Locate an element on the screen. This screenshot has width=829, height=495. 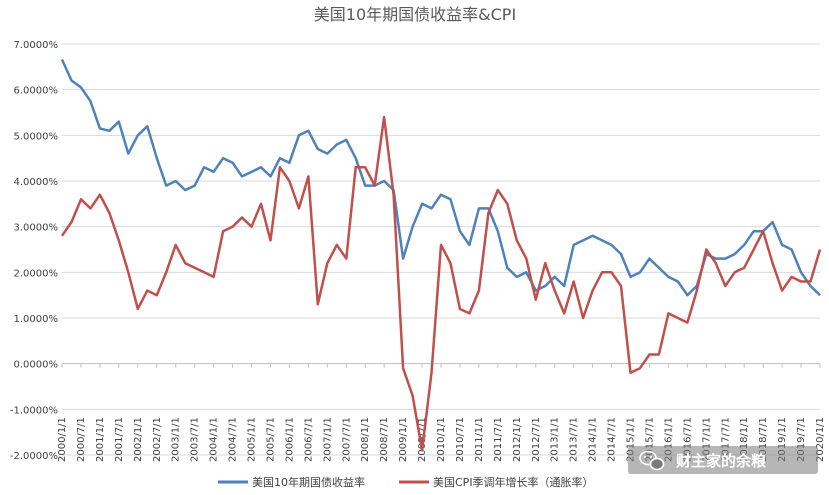
watermark-backdrop is located at coordinates (723, 460).